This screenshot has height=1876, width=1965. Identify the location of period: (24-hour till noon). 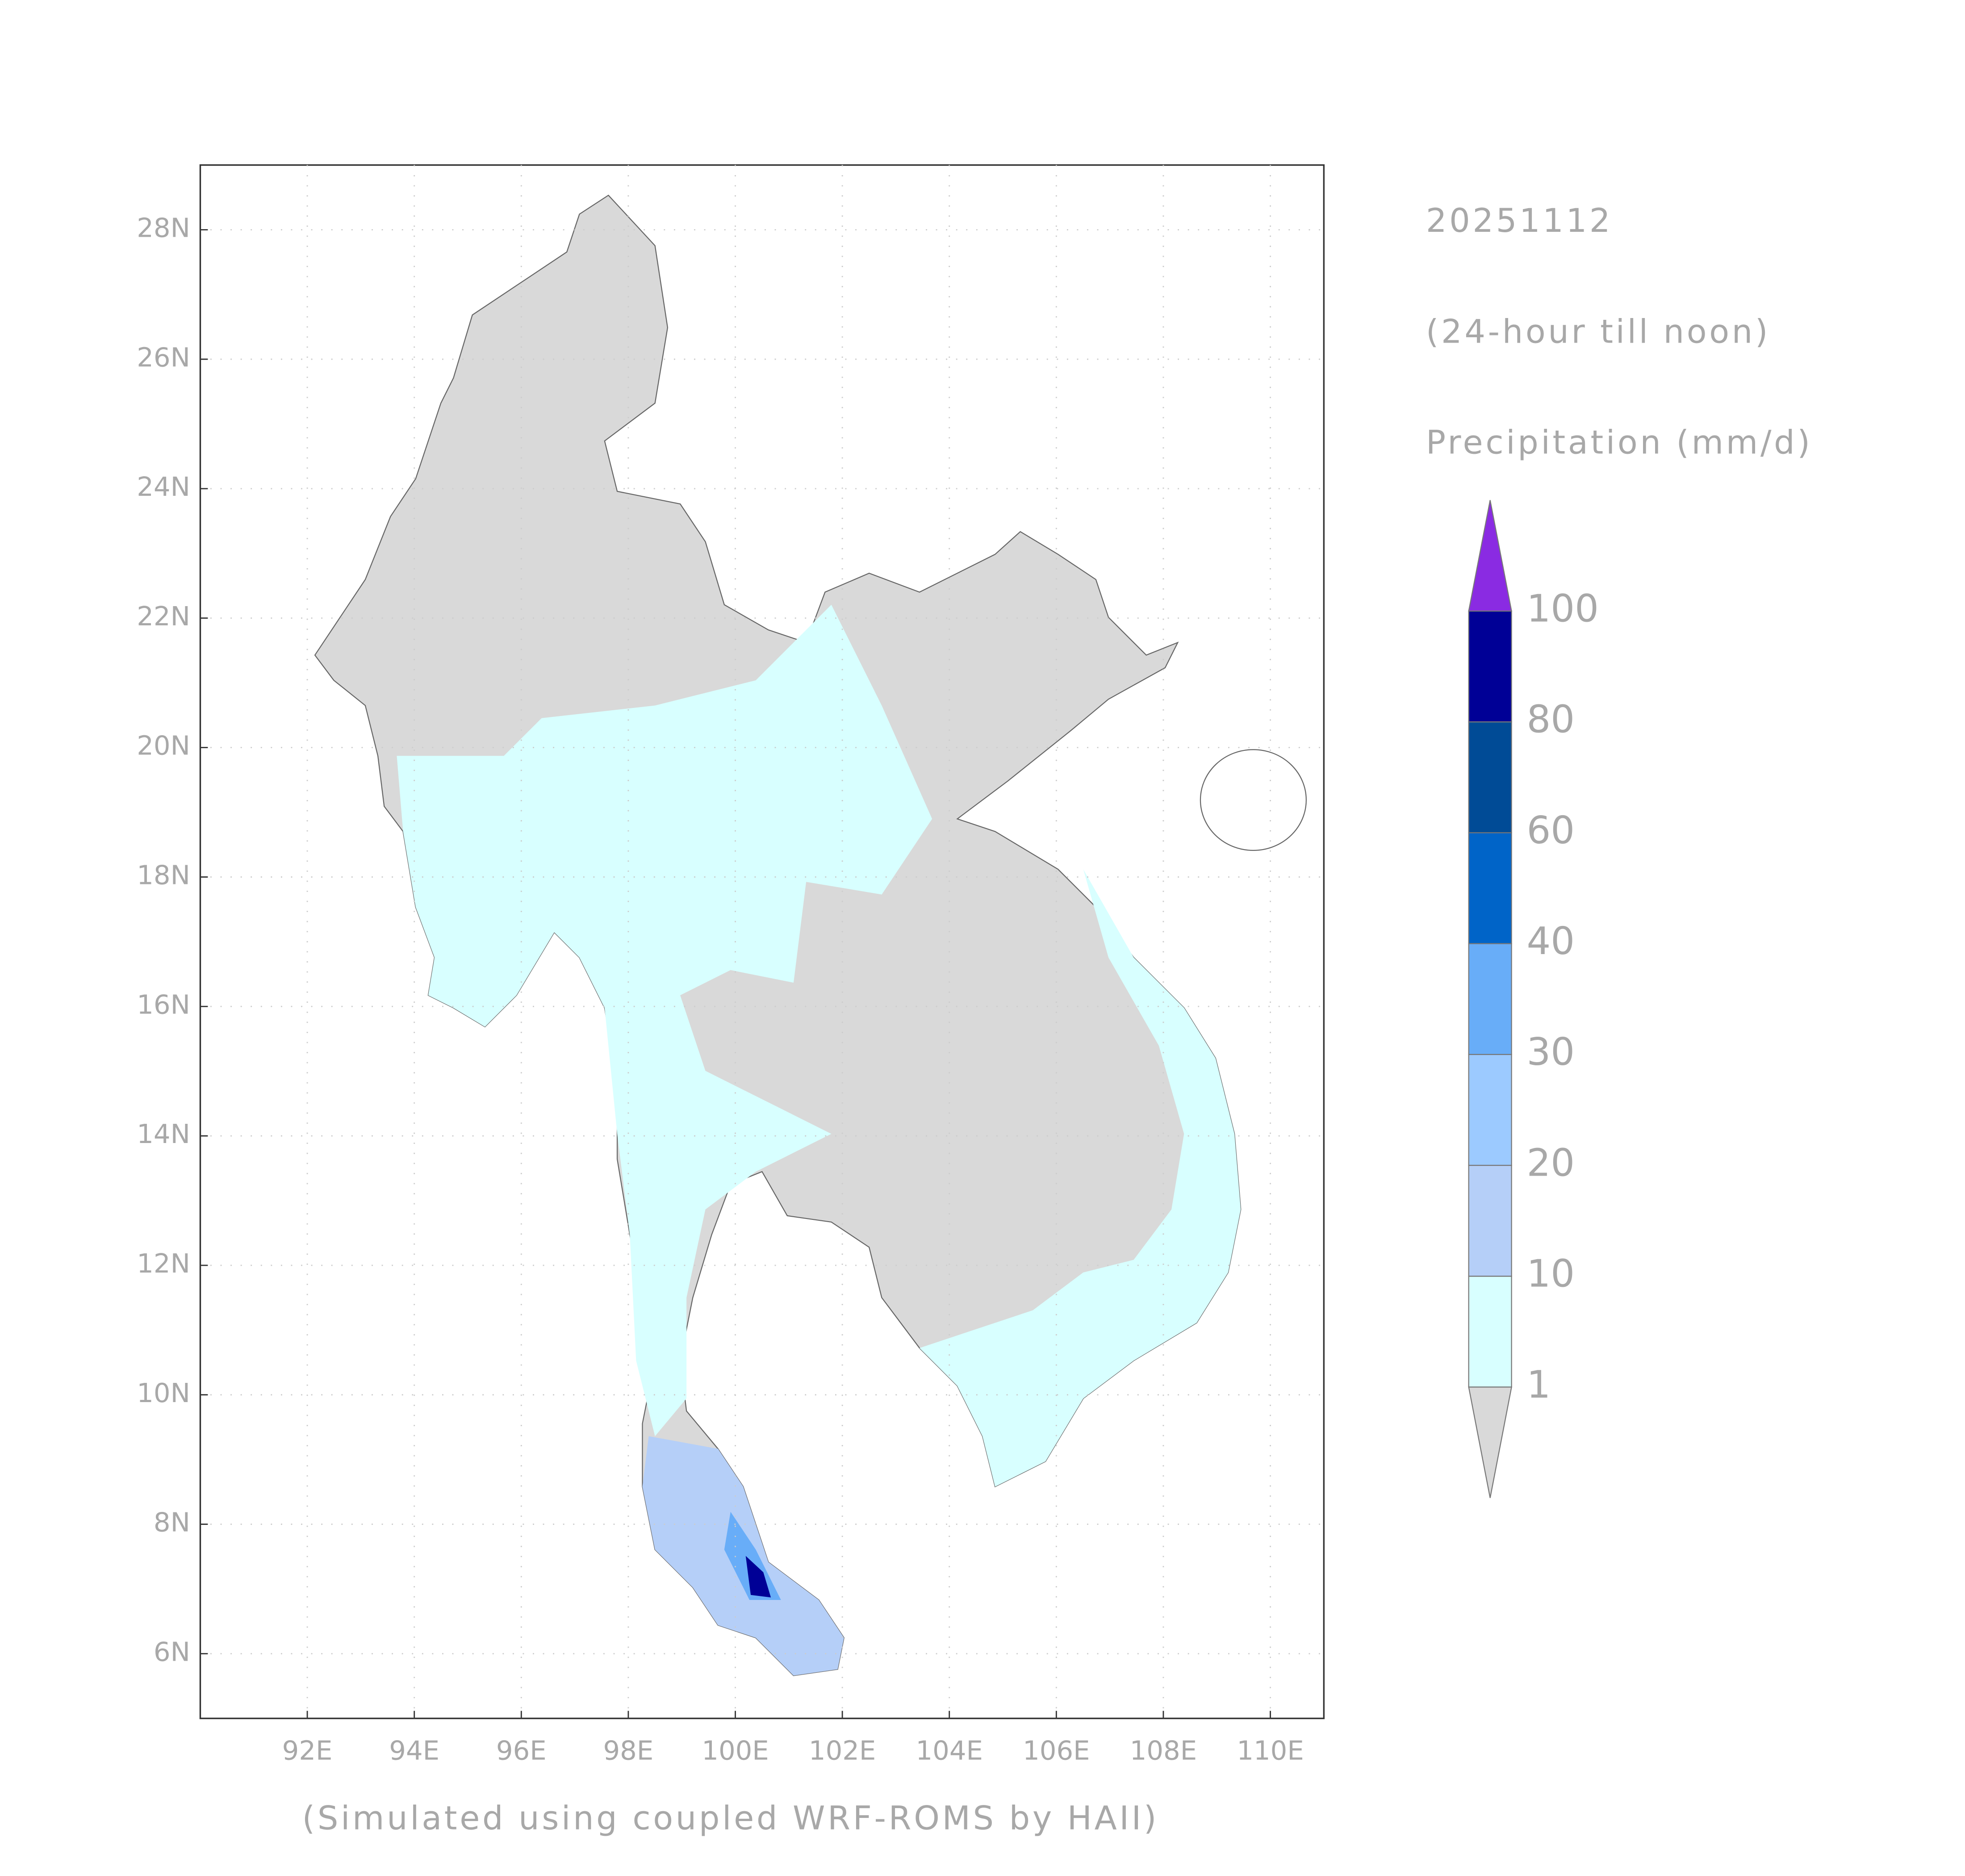
(1598, 332).